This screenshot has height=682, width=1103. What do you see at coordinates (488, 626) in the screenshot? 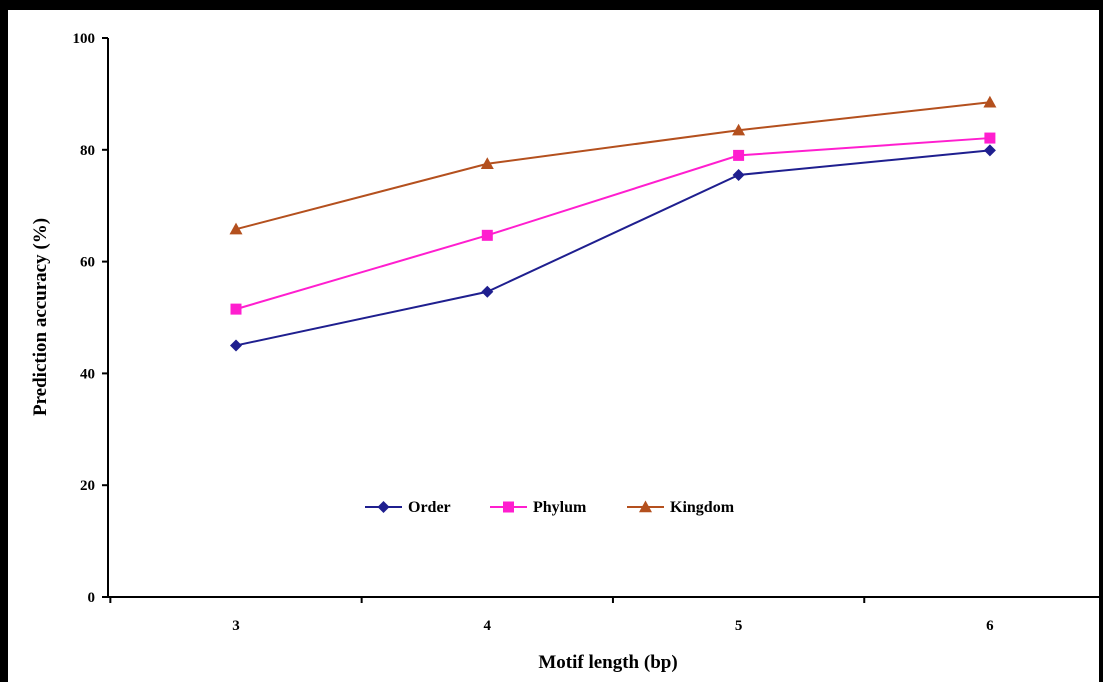
I see `x-tick-label: 4` at bounding box center [488, 626].